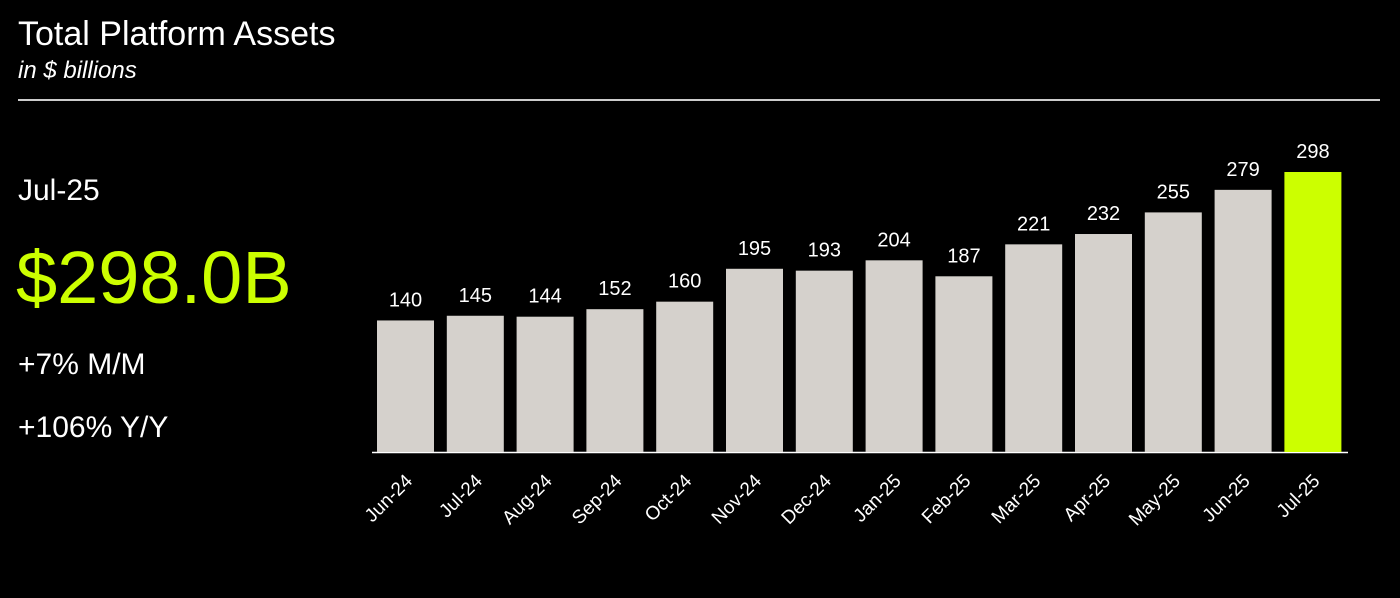 The width and height of the screenshot is (1400, 598). Describe the element at coordinates (77, 70) in the screenshot. I see `chart-subtitle: in $ billions` at that location.